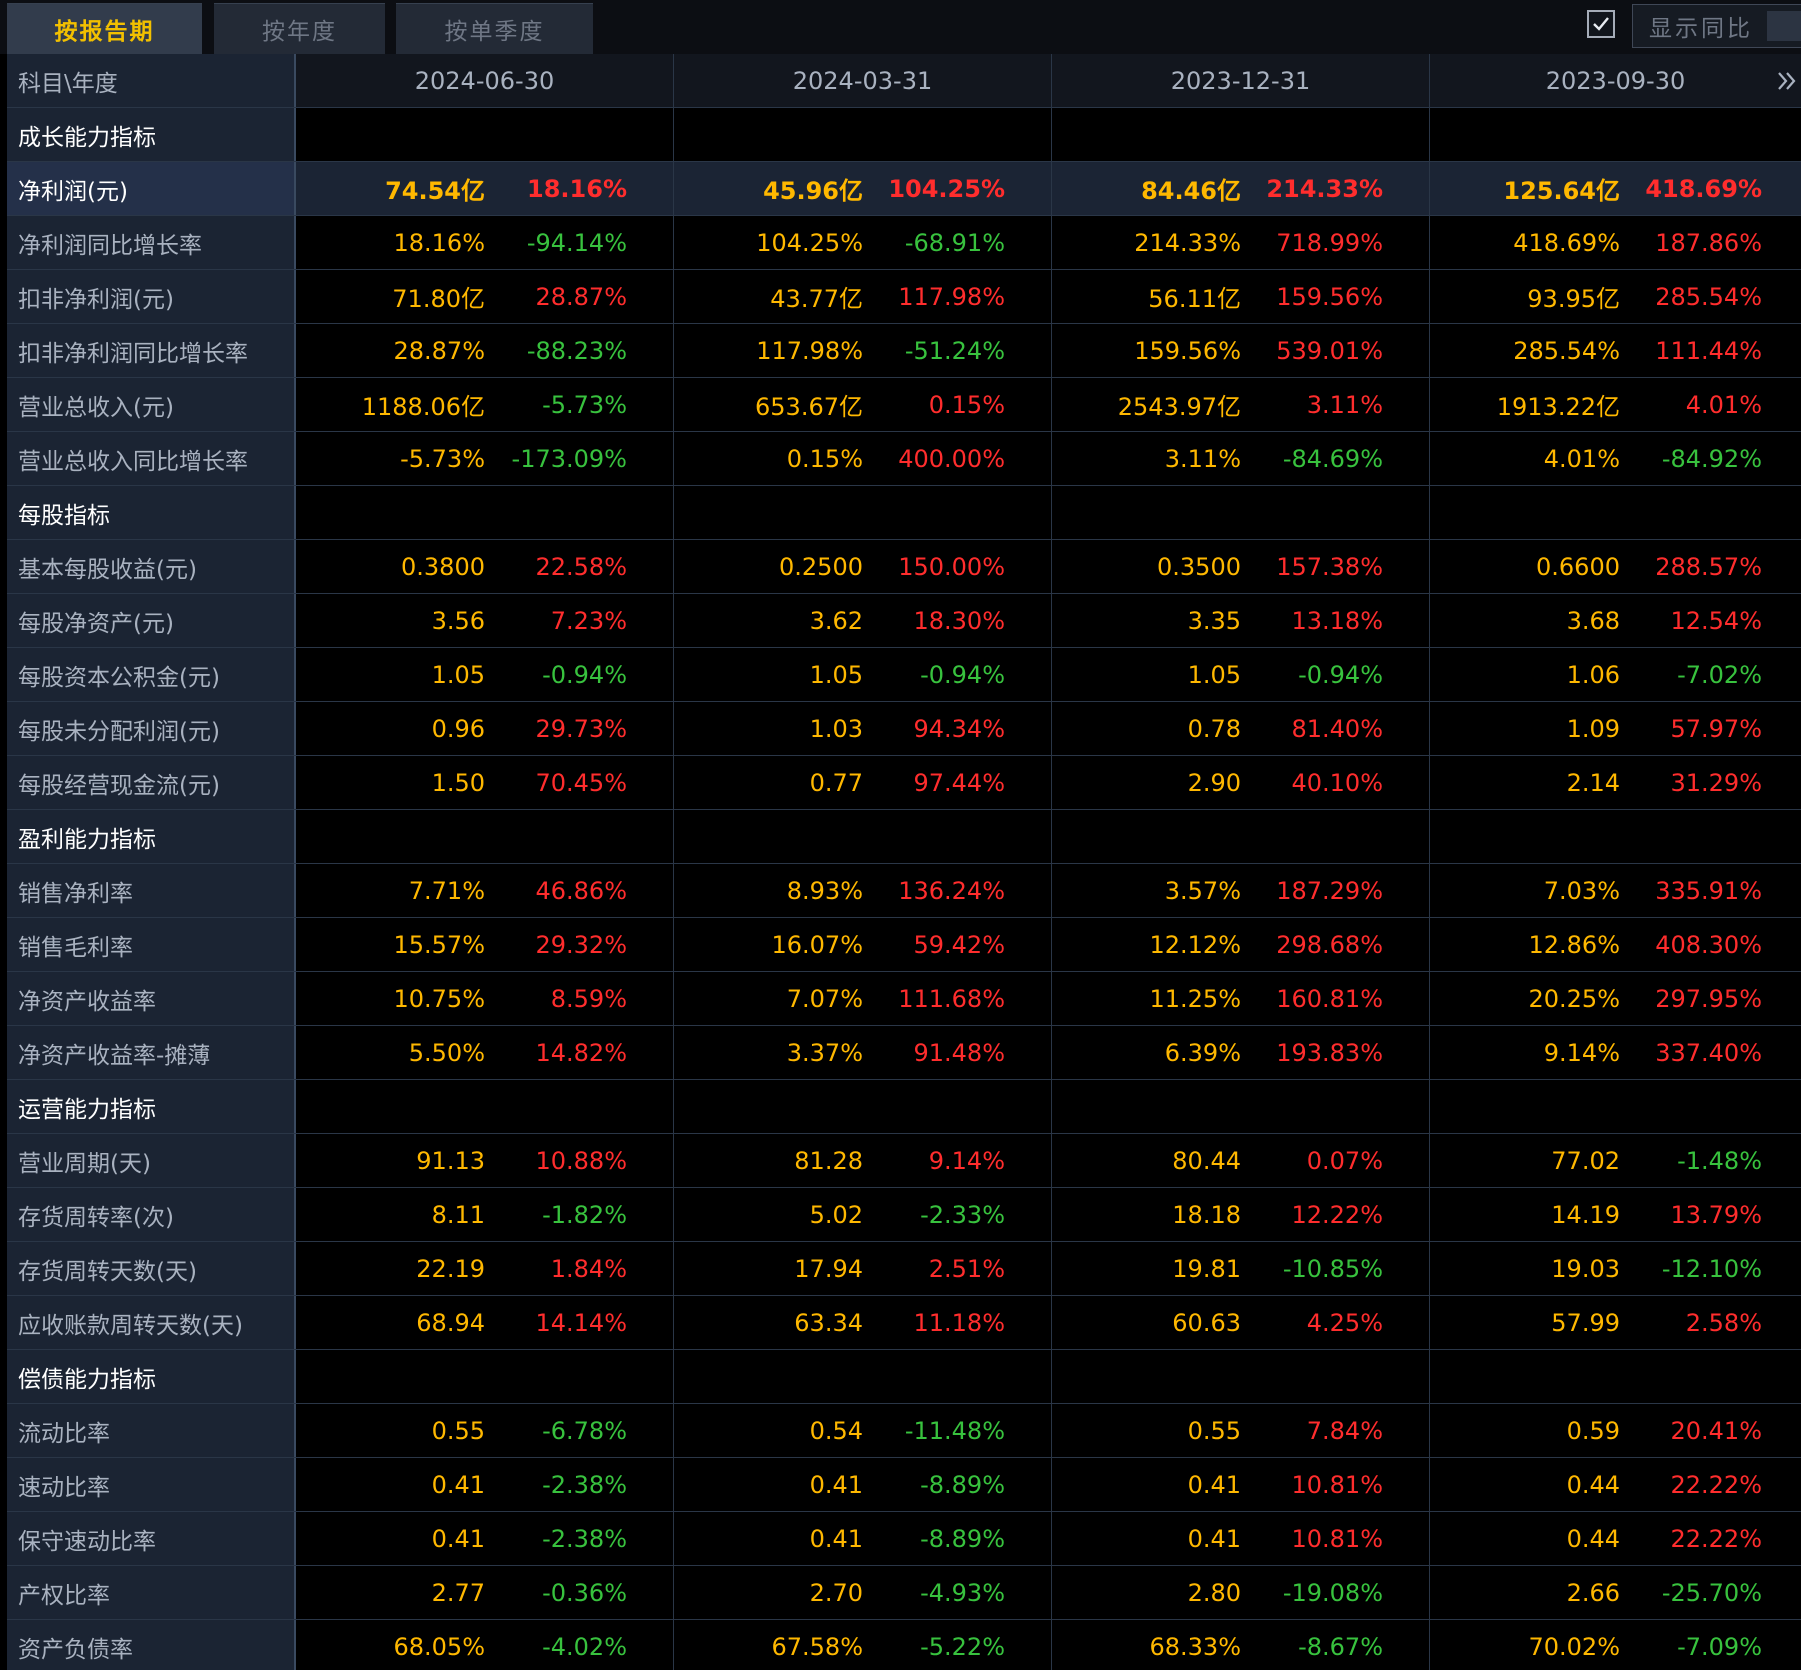 The width and height of the screenshot is (1801, 1670). Describe the element at coordinates (1716, 1214) in the screenshot. I see `yoy-change: 13.79%` at that location.